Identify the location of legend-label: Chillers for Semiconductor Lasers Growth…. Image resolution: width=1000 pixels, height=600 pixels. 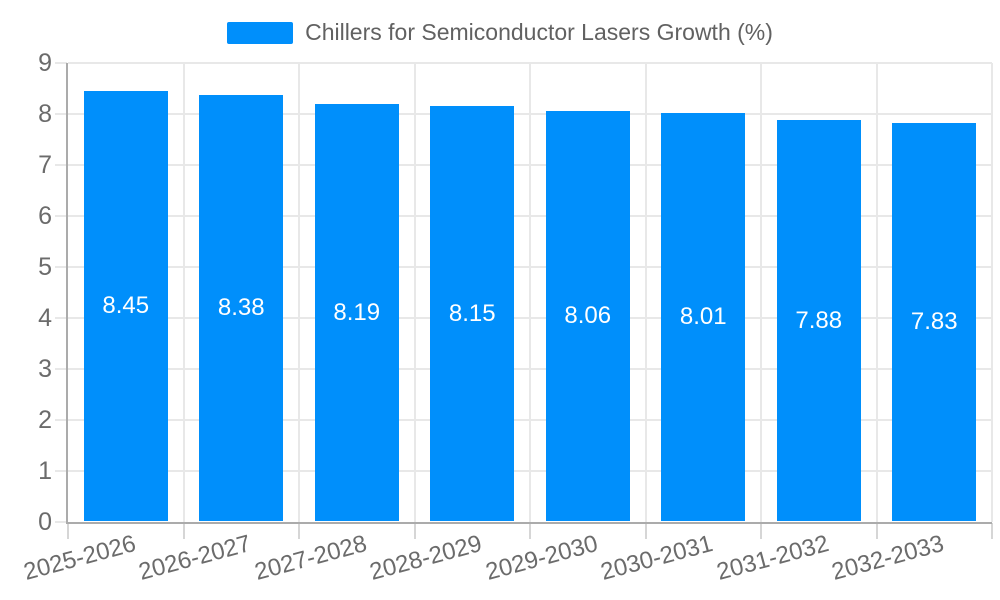
(539, 32).